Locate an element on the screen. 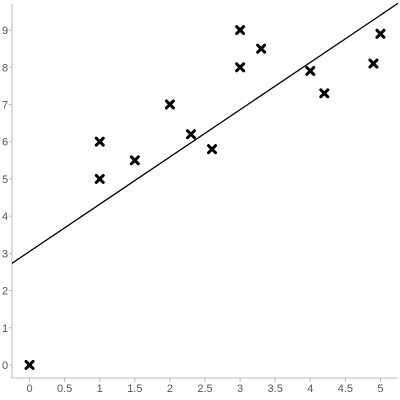 The image size is (400, 400). x-tick-label: 0.5 is located at coordinates (64, 389).